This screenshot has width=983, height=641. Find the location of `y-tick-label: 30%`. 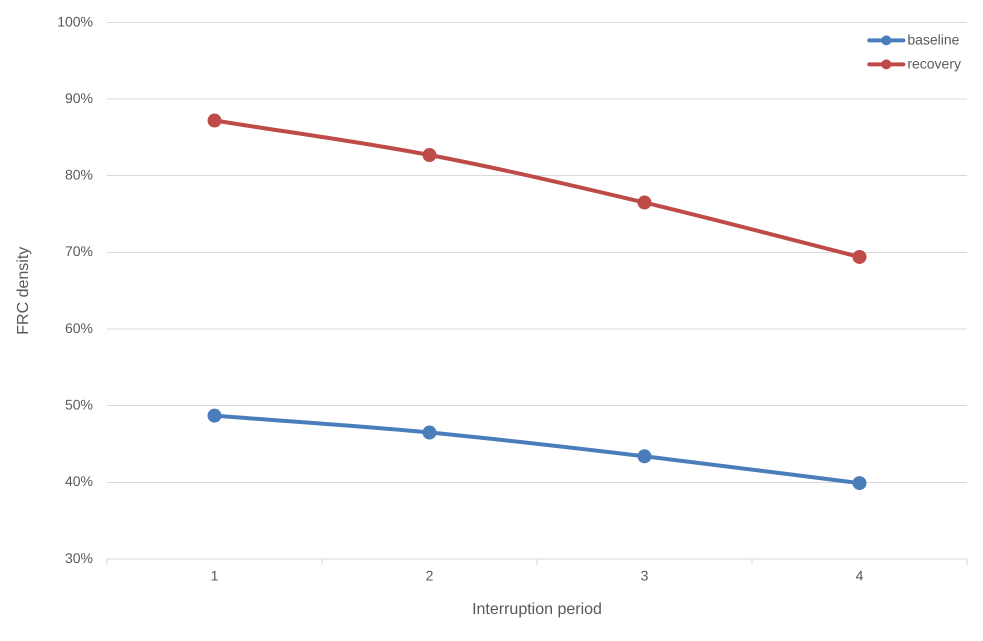

y-tick-label: 30% is located at coordinates (79, 558).